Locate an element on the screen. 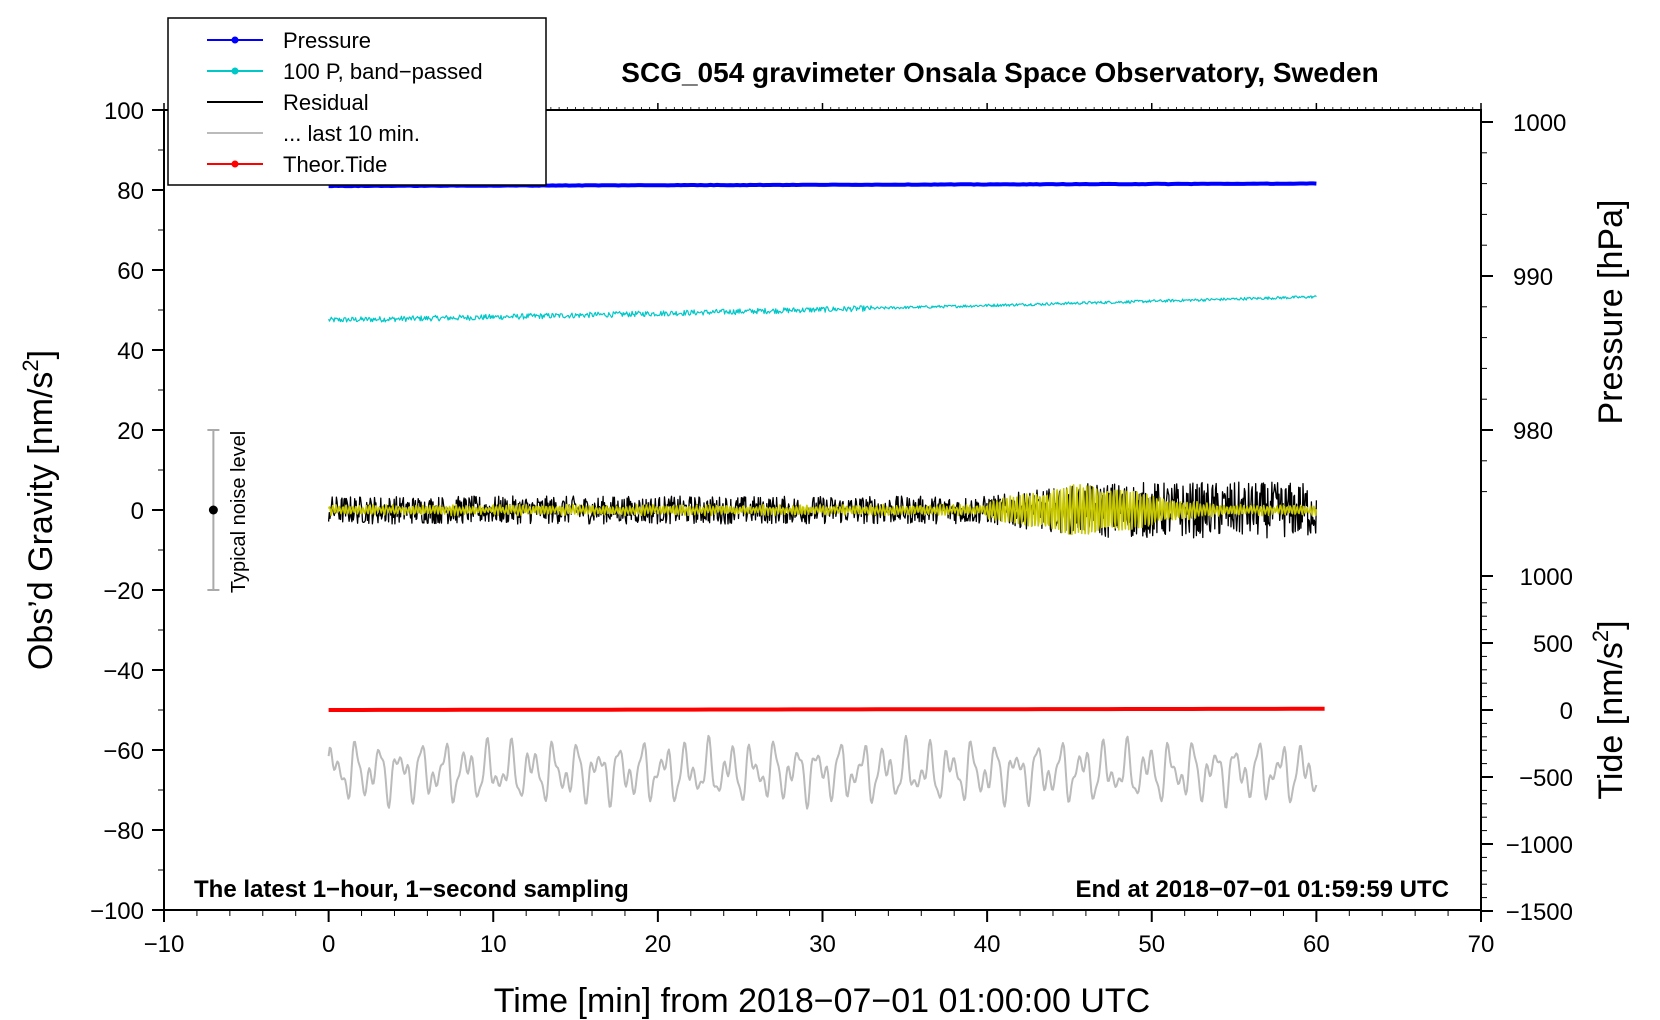 This screenshot has width=1660, height=1020. pressure-tick-label: 990 is located at coordinates (1533, 277).